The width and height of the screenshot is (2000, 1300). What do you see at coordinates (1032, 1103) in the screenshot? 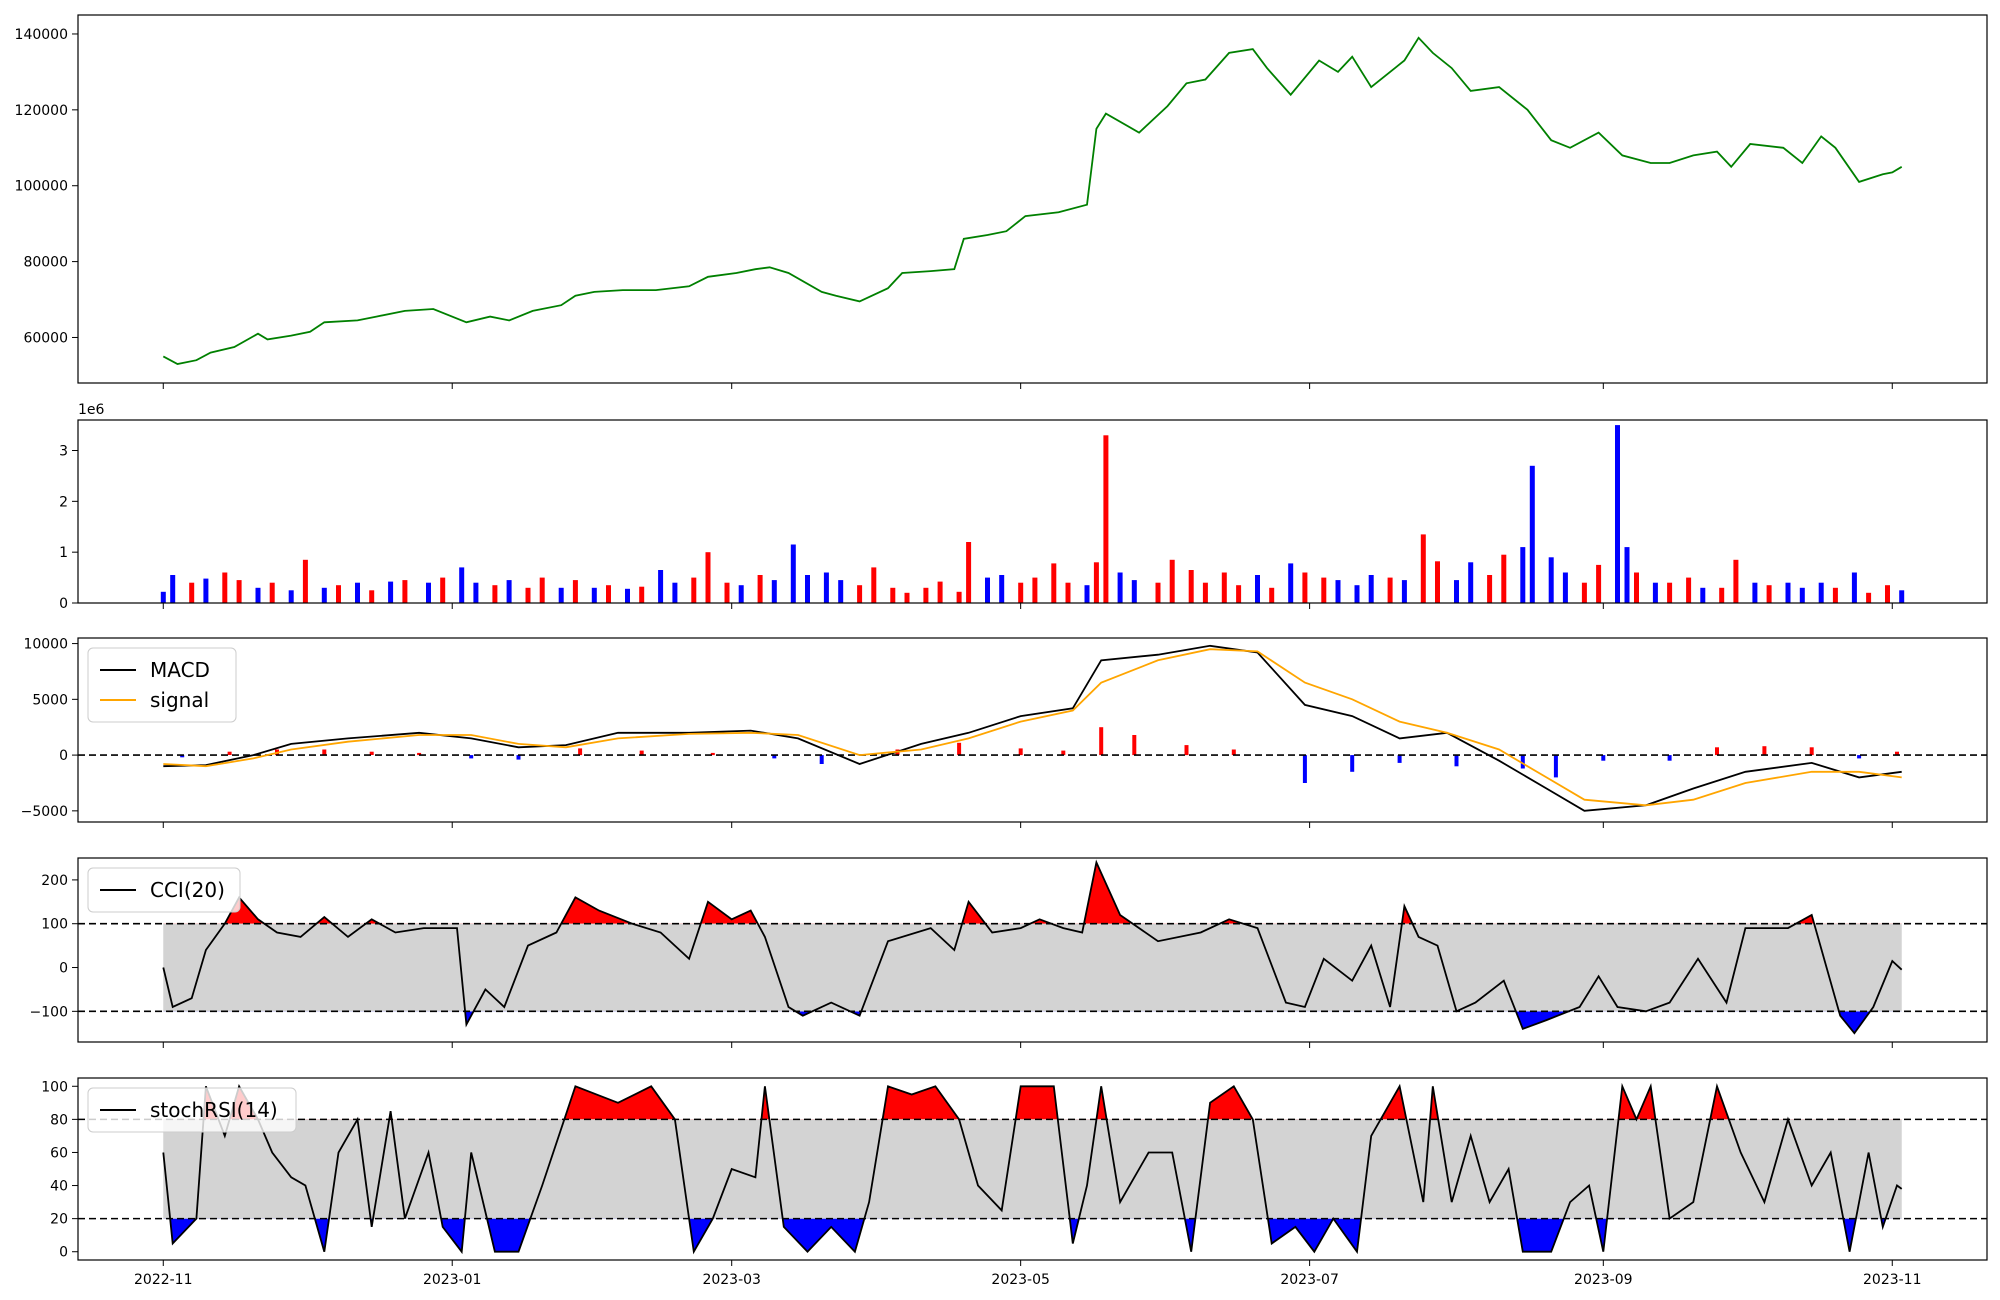
I see `stochrsi-overbought-fill` at bounding box center [1032, 1103].